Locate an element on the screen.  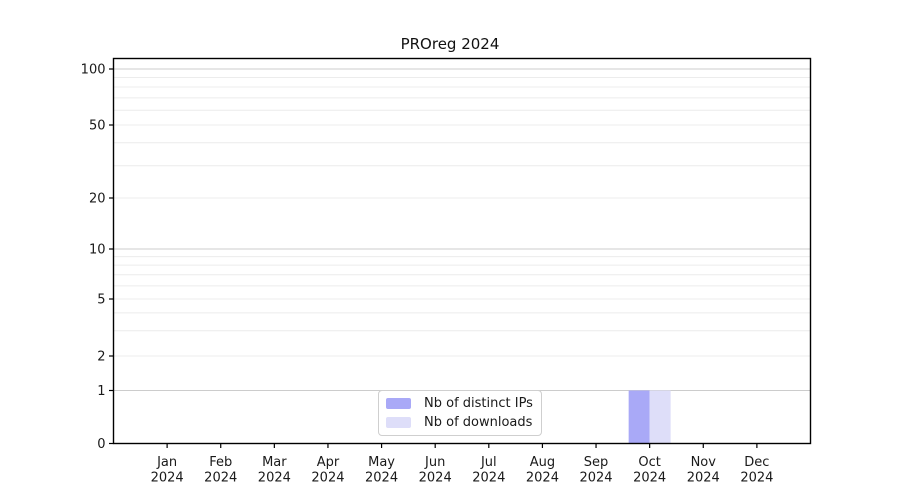
y-tick-label: 1 is located at coordinates (101, 391).